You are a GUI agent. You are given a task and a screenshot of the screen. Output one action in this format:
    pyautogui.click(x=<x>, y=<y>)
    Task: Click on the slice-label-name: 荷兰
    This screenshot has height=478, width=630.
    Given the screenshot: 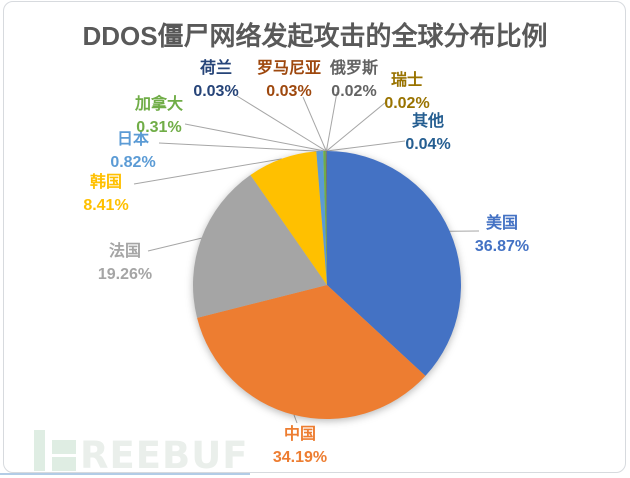 What is the action you would take?
    pyautogui.click(x=215, y=68)
    